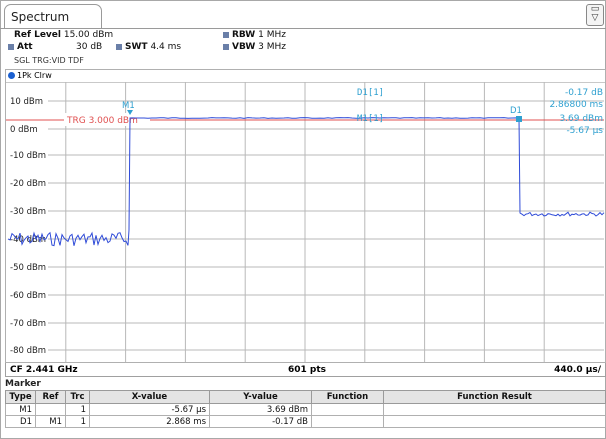 The width and height of the screenshot is (606, 439). What do you see at coordinates (494, 397) in the screenshot?
I see `col-function-result: Function Result` at bounding box center [494, 397].